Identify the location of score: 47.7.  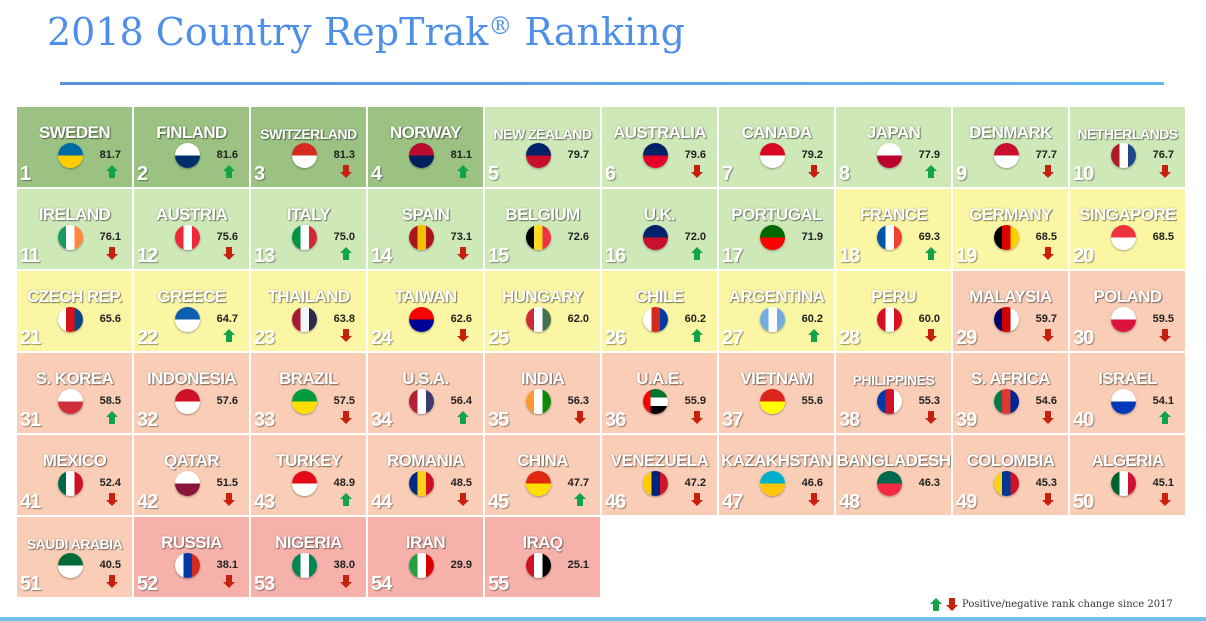
(578, 483).